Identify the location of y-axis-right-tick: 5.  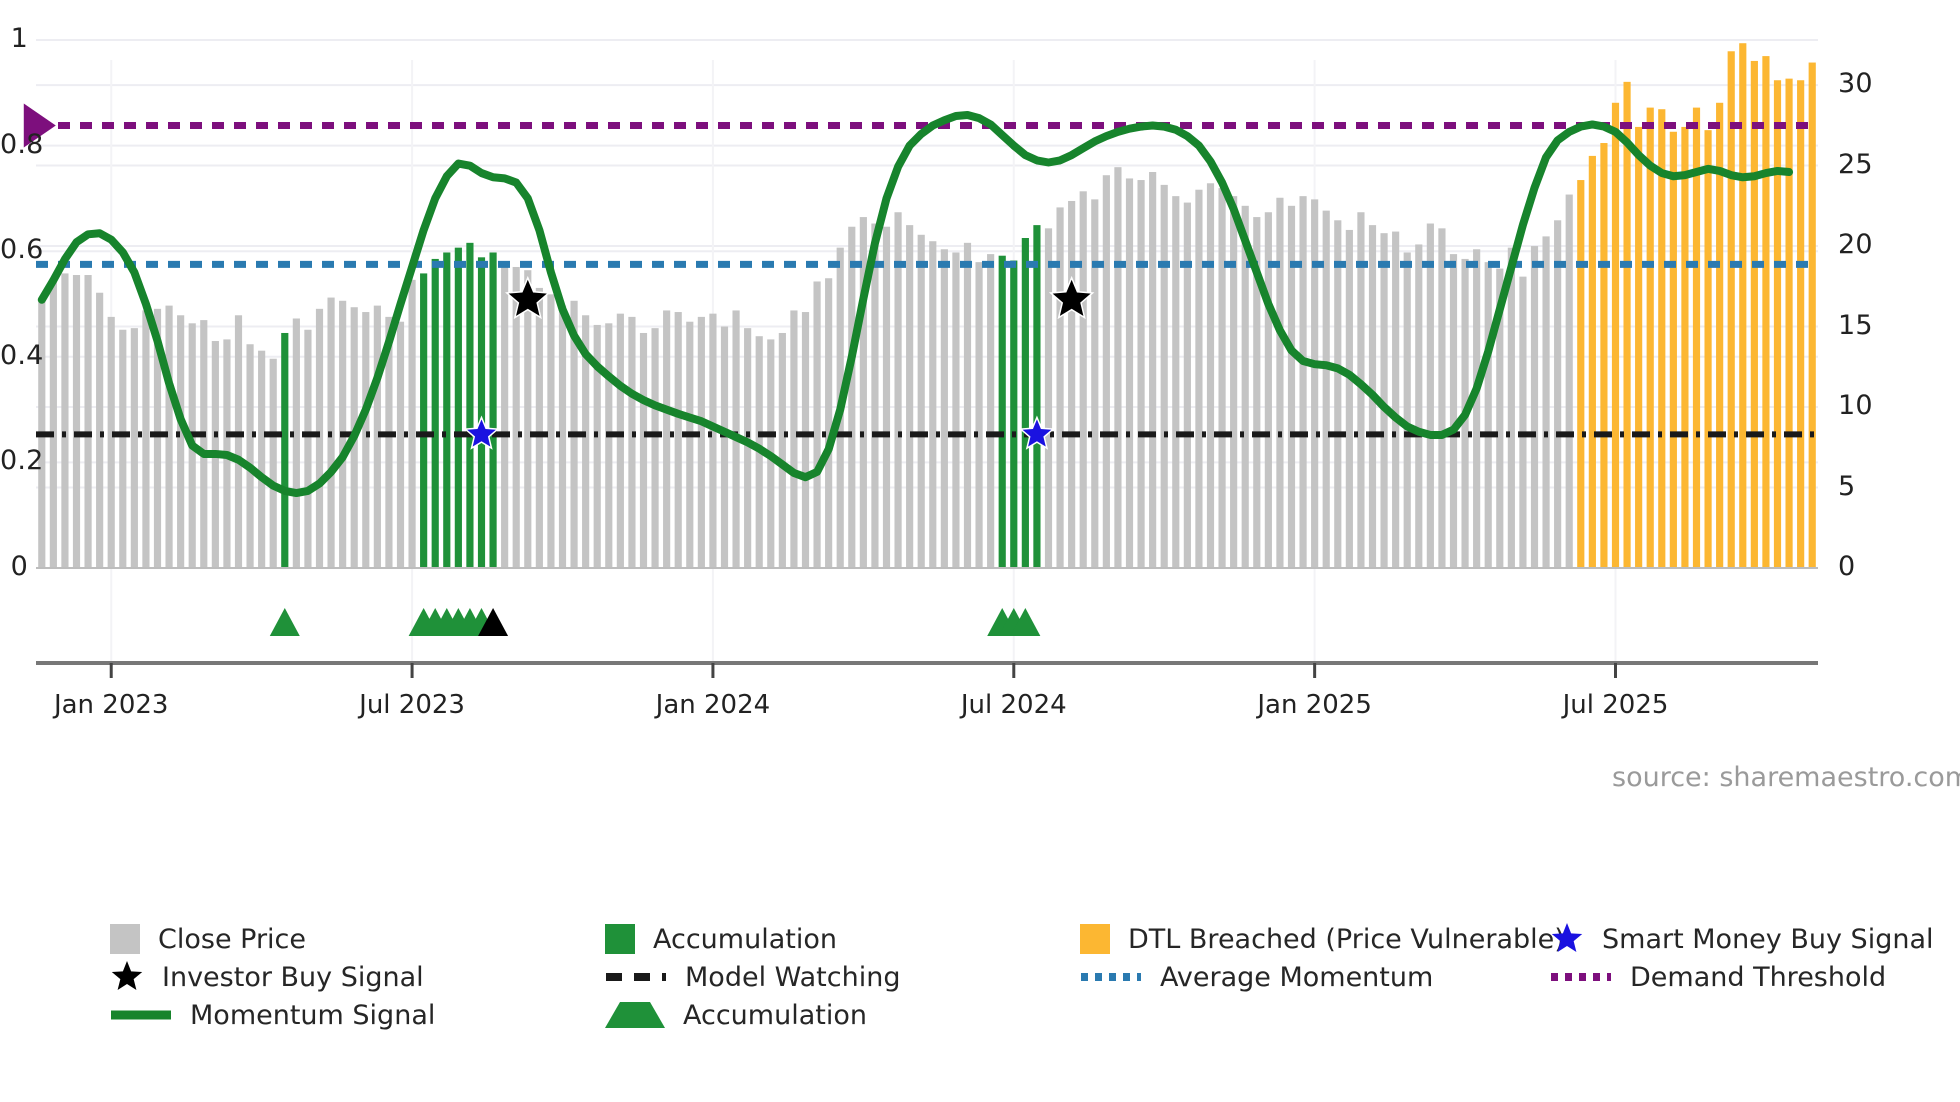
(1847, 486).